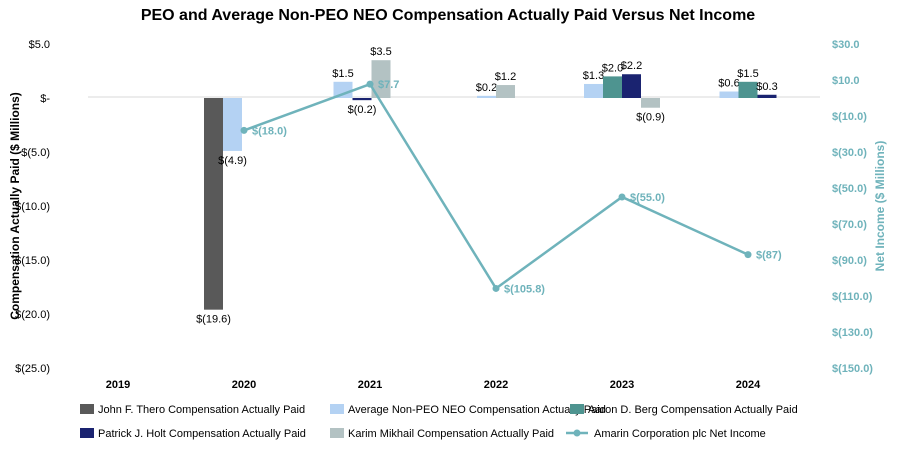  I want to click on y-tick-label: $-, so click(45, 99).